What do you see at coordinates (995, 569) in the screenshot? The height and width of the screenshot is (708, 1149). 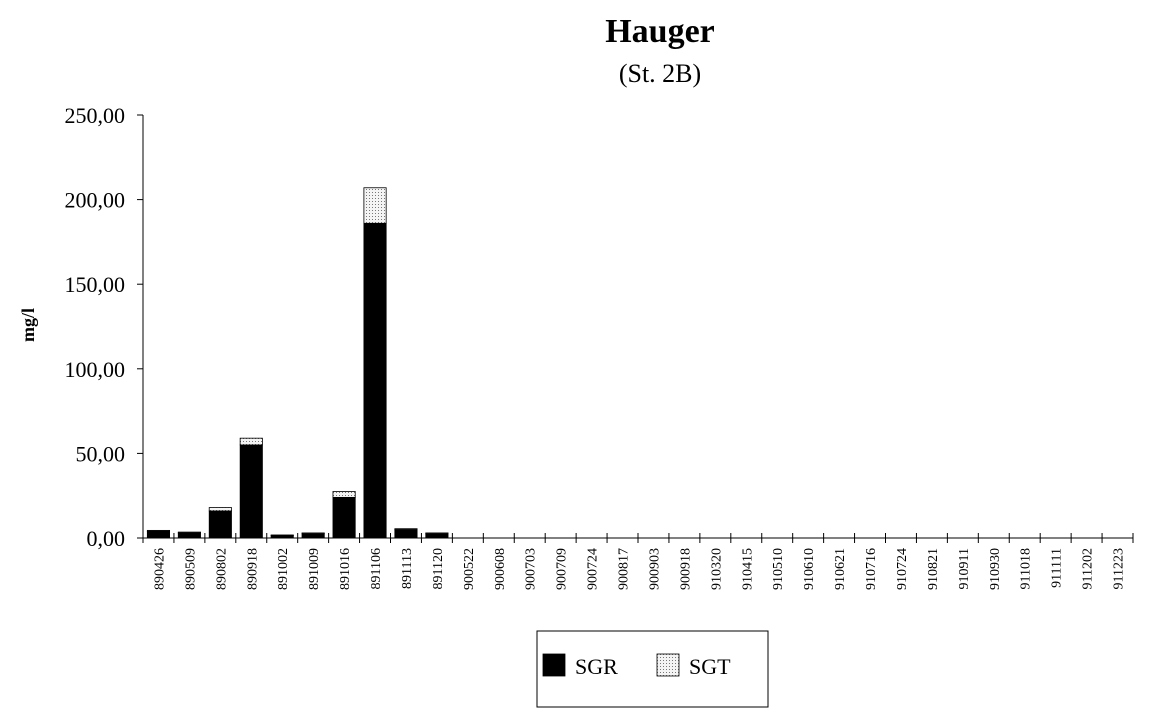 I see `x-tick-label: 910930` at bounding box center [995, 569].